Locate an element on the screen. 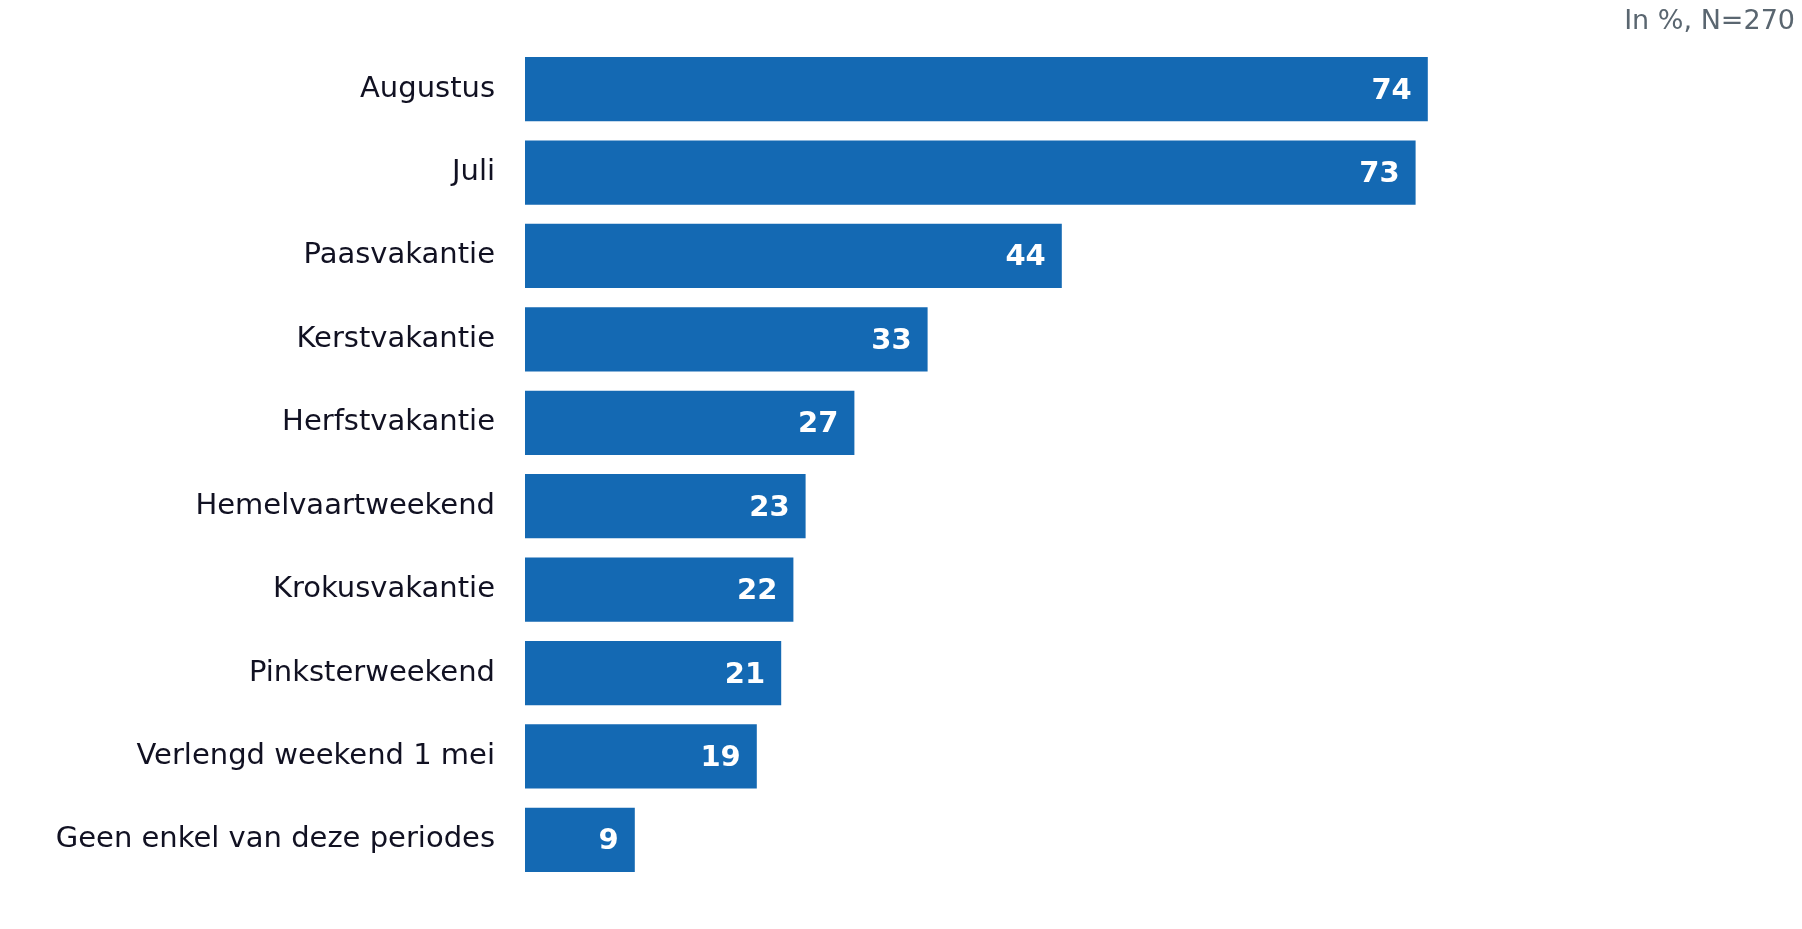  y-tick-label: Geen enkel van deze periodes is located at coordinates (275, 837).